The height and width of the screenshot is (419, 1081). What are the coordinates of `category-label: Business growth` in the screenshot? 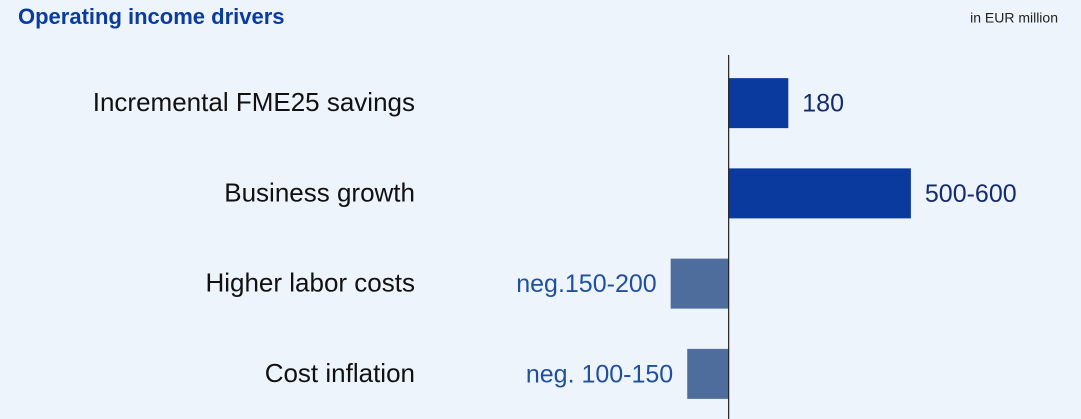 It's located at (319, 192).